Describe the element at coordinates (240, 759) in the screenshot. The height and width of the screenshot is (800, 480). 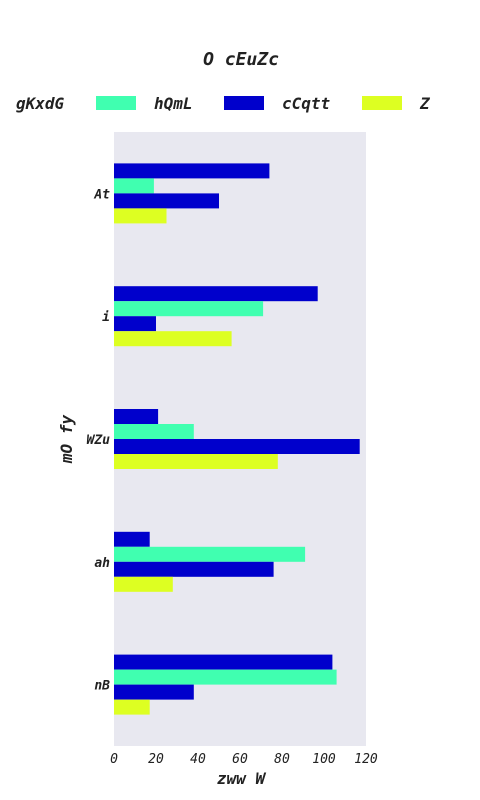
I see `x-tick-label-60: 60` at that location.